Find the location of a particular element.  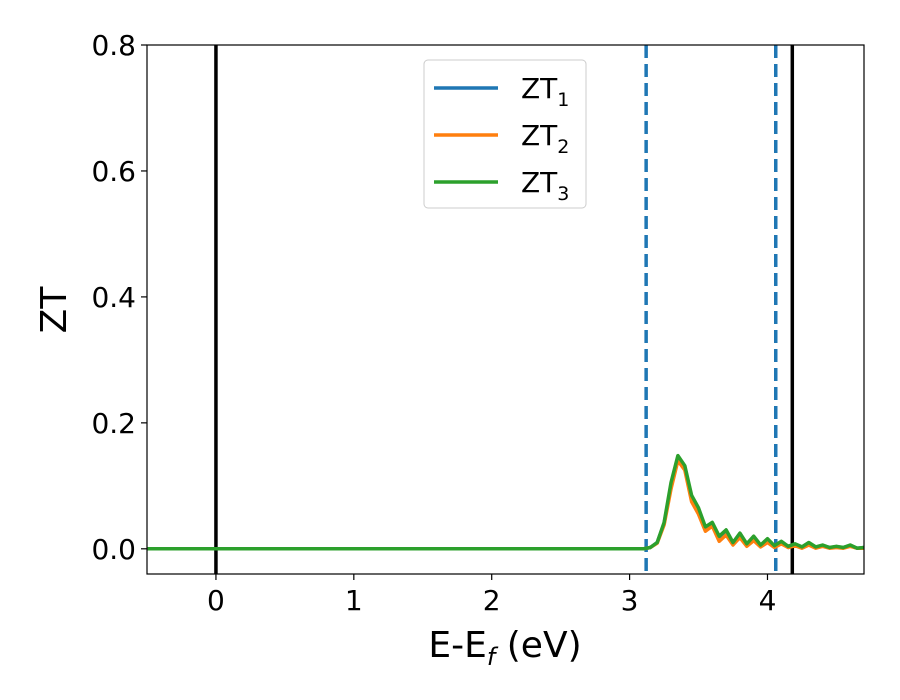

legend-box is located at coordinates (505, 134).